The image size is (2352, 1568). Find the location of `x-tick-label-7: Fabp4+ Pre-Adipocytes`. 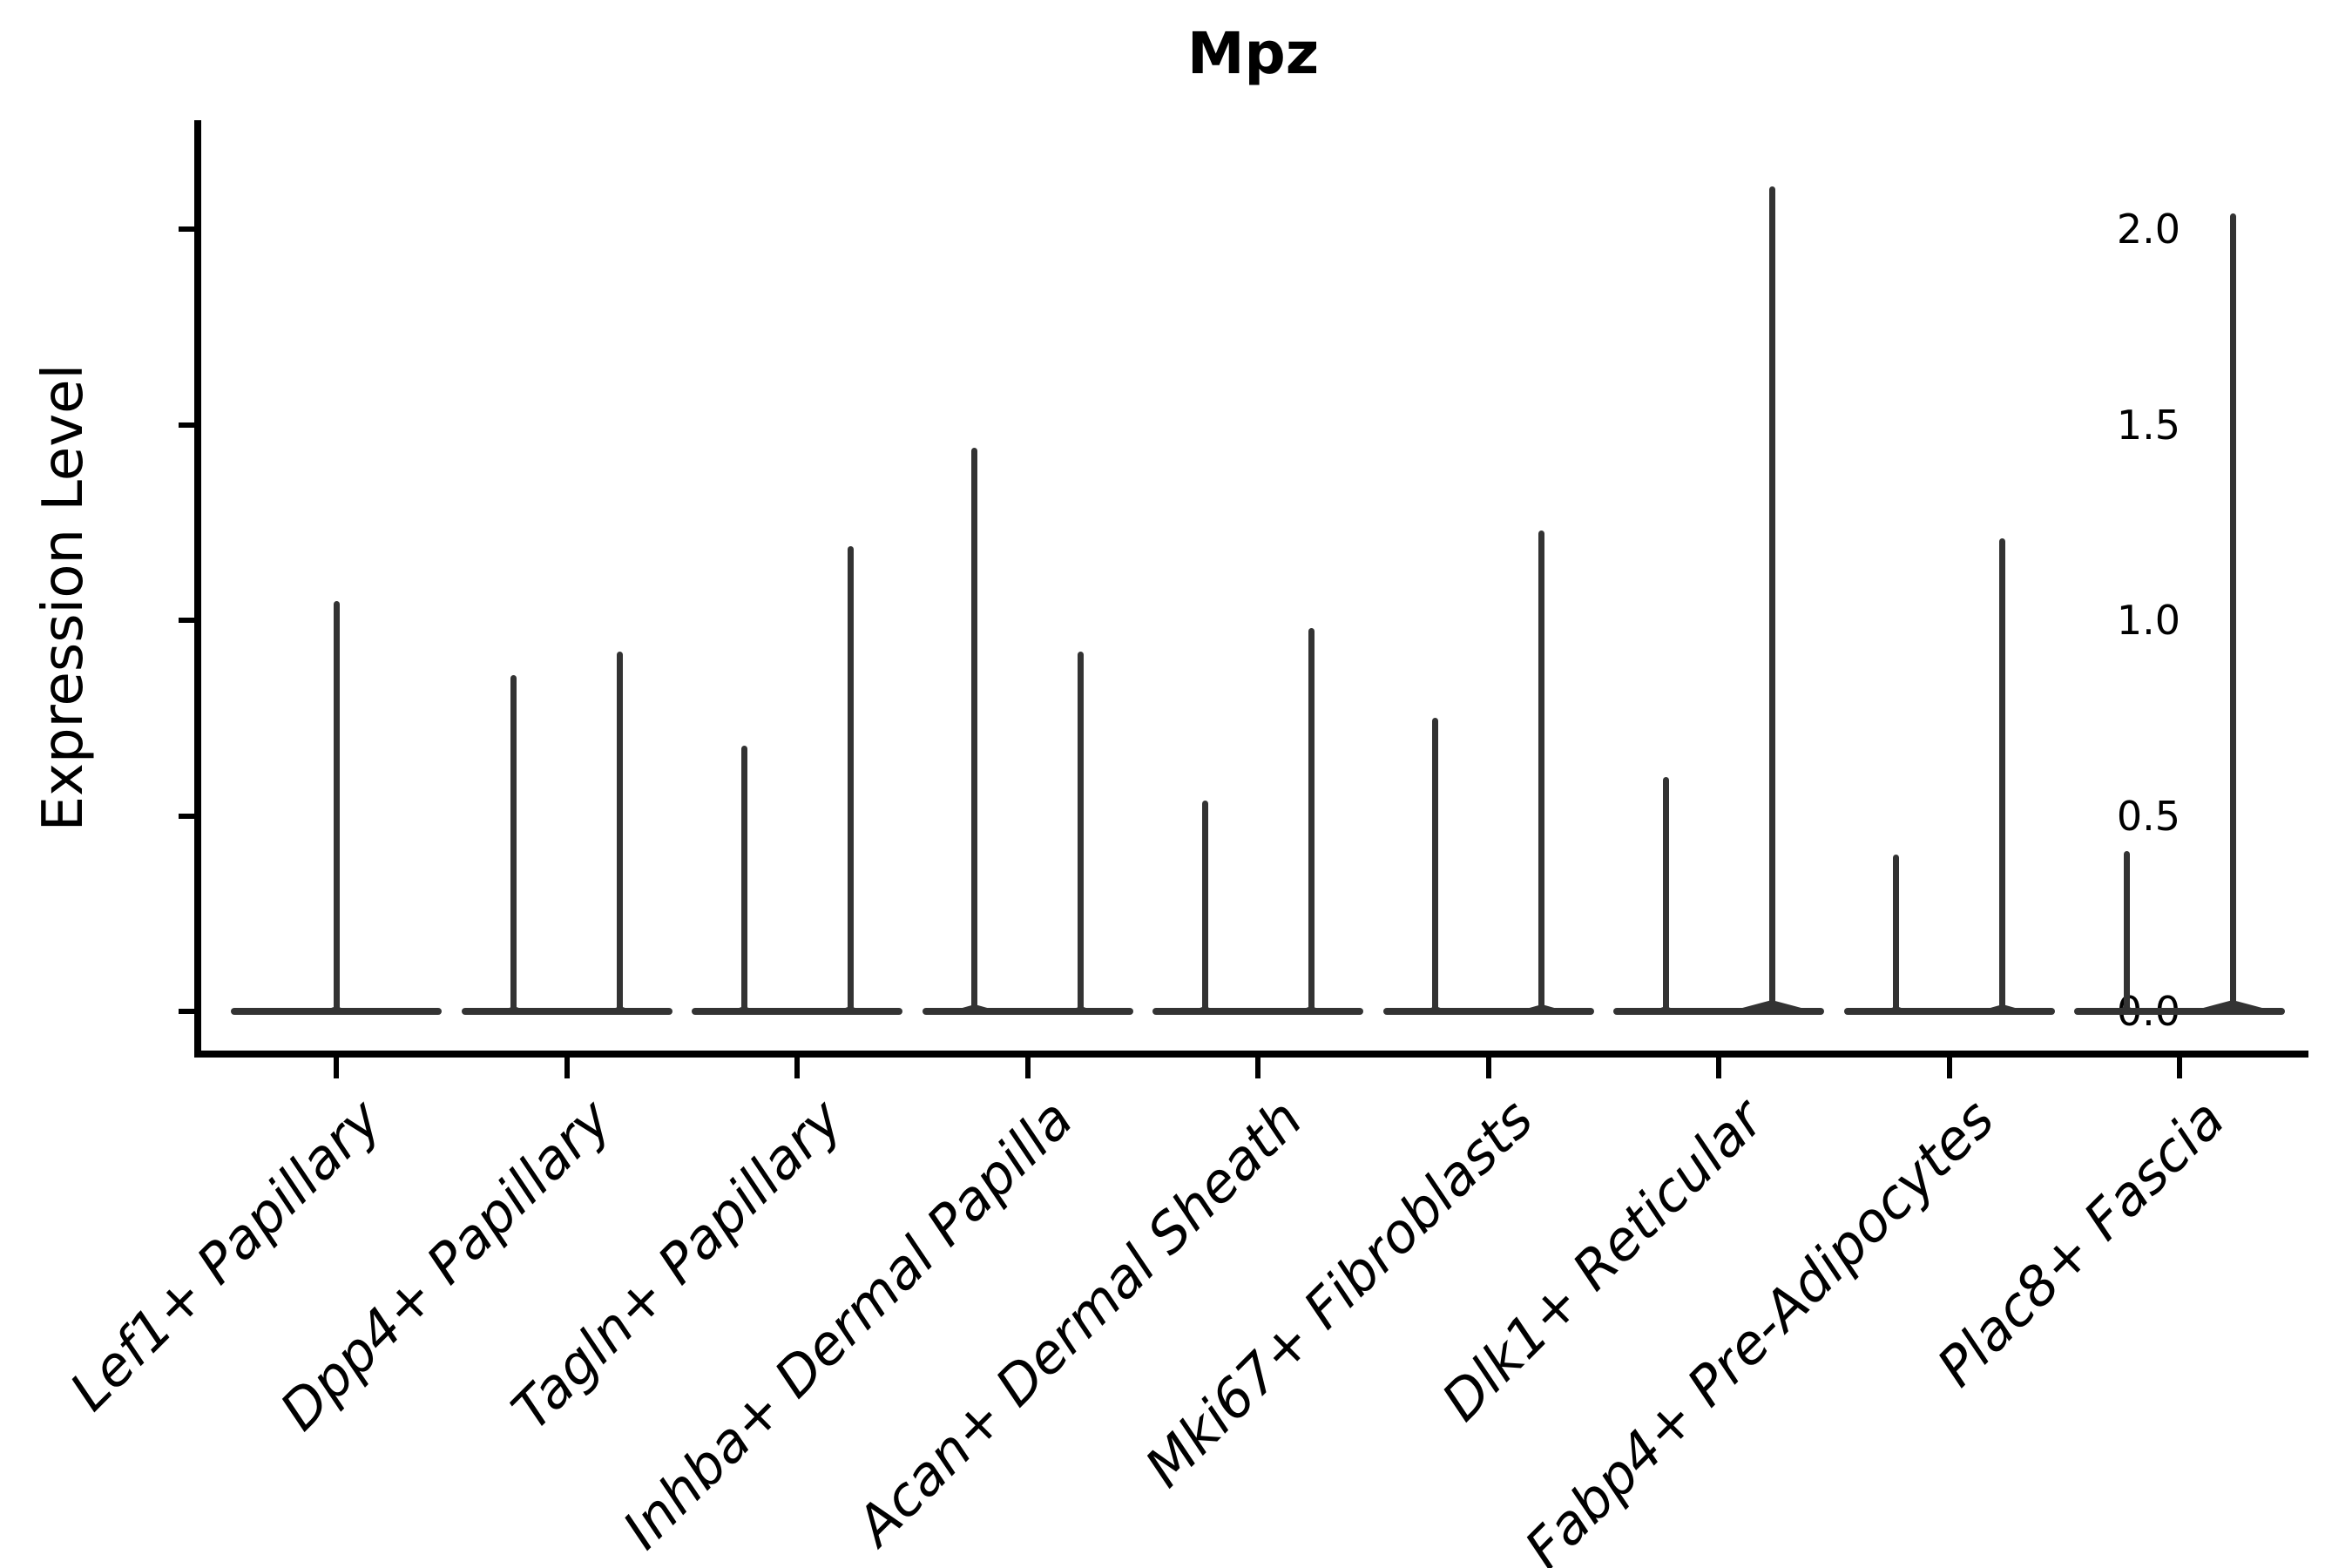

x-tick-label-7: Fabp4+ Pre-Adipocytes is located at coordinates (1758, 1327).